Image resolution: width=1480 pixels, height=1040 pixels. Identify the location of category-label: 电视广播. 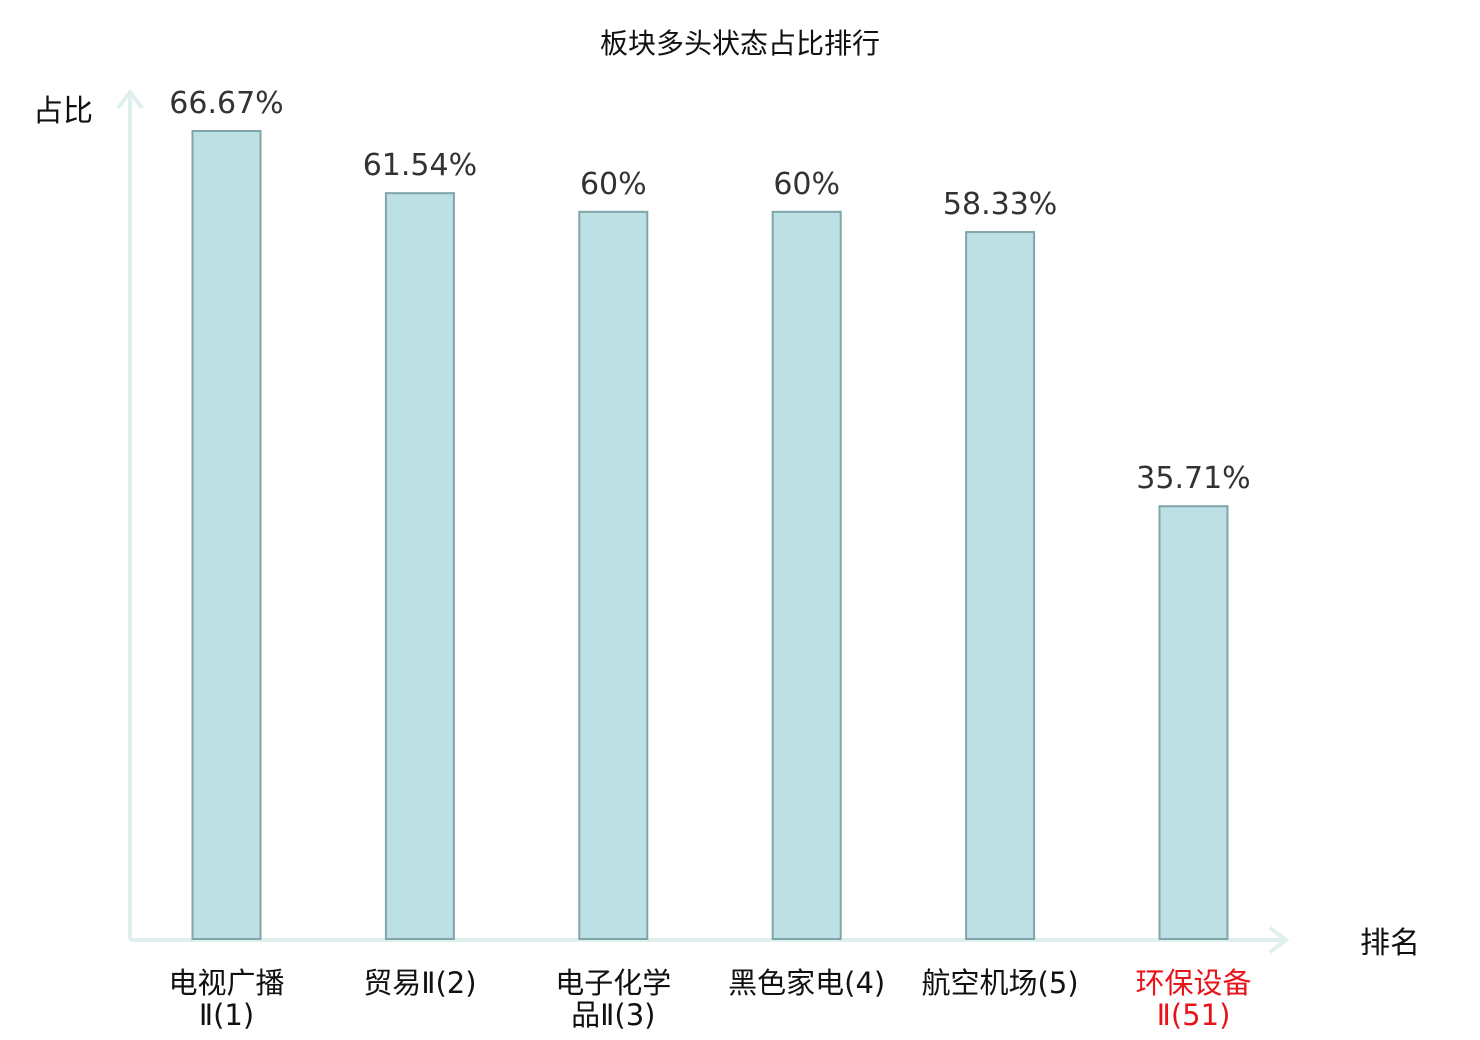
(226, 983).